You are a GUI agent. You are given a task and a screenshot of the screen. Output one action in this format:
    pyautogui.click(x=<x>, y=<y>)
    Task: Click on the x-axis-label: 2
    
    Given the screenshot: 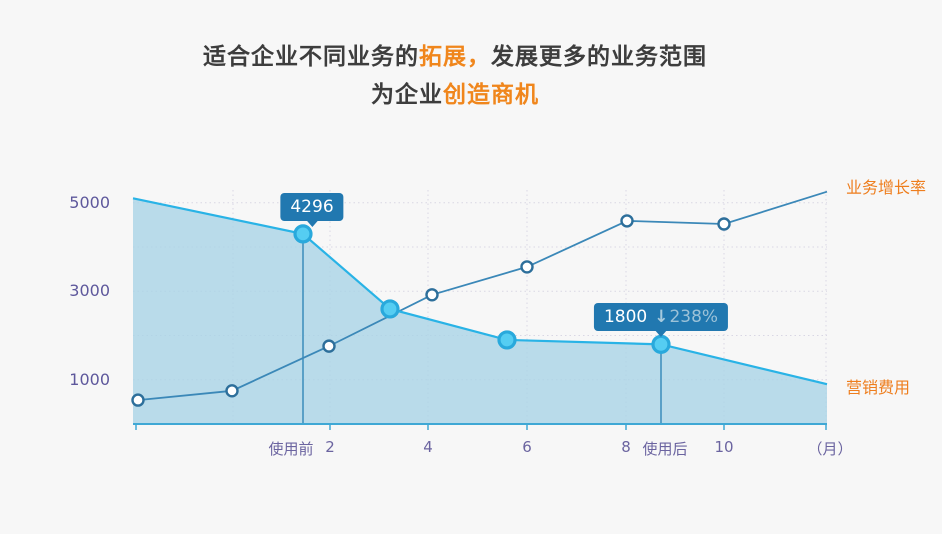 What is the action you would take?
    pyautogui.click(x=330, y=447)
    